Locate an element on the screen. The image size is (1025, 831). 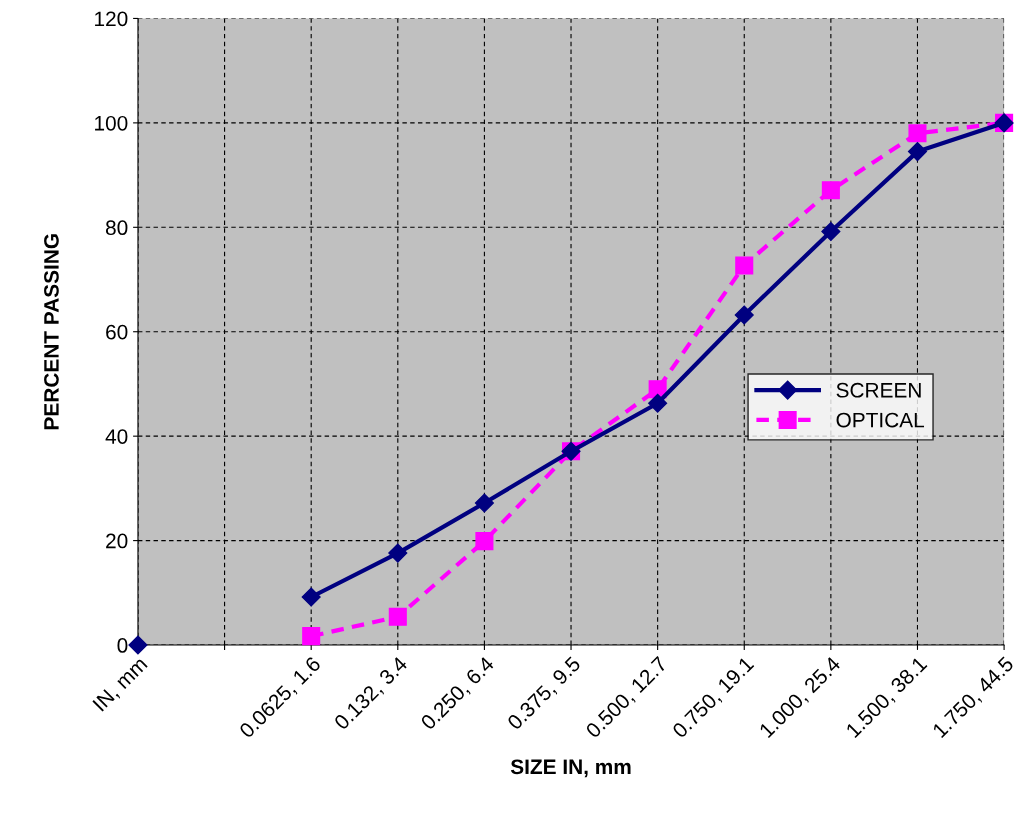
legend-label: SCREEN is located at coordinates (878, 390).